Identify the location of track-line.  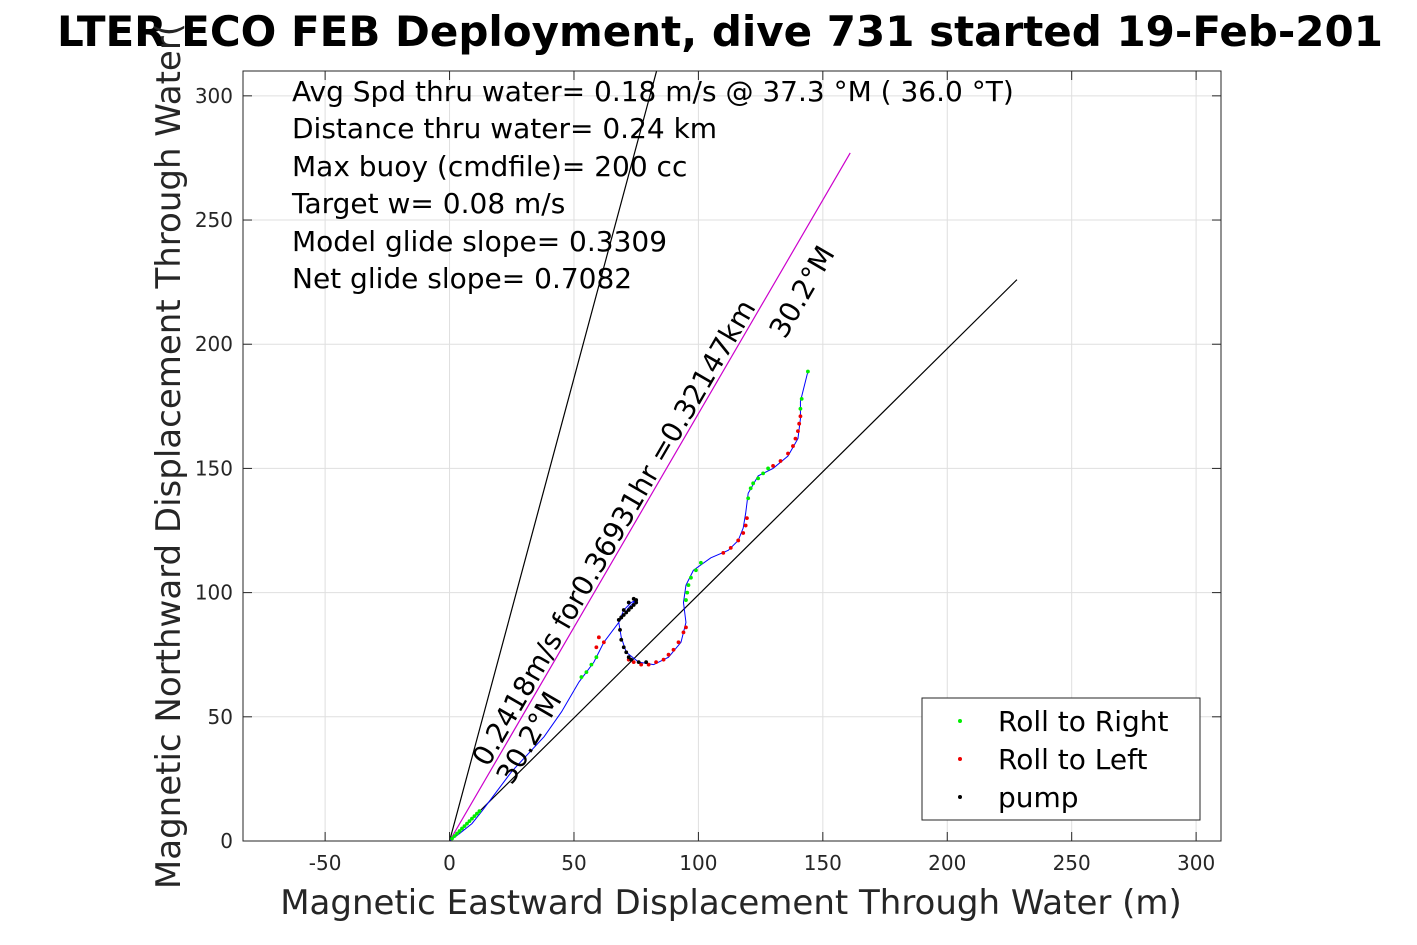
(629, 606).